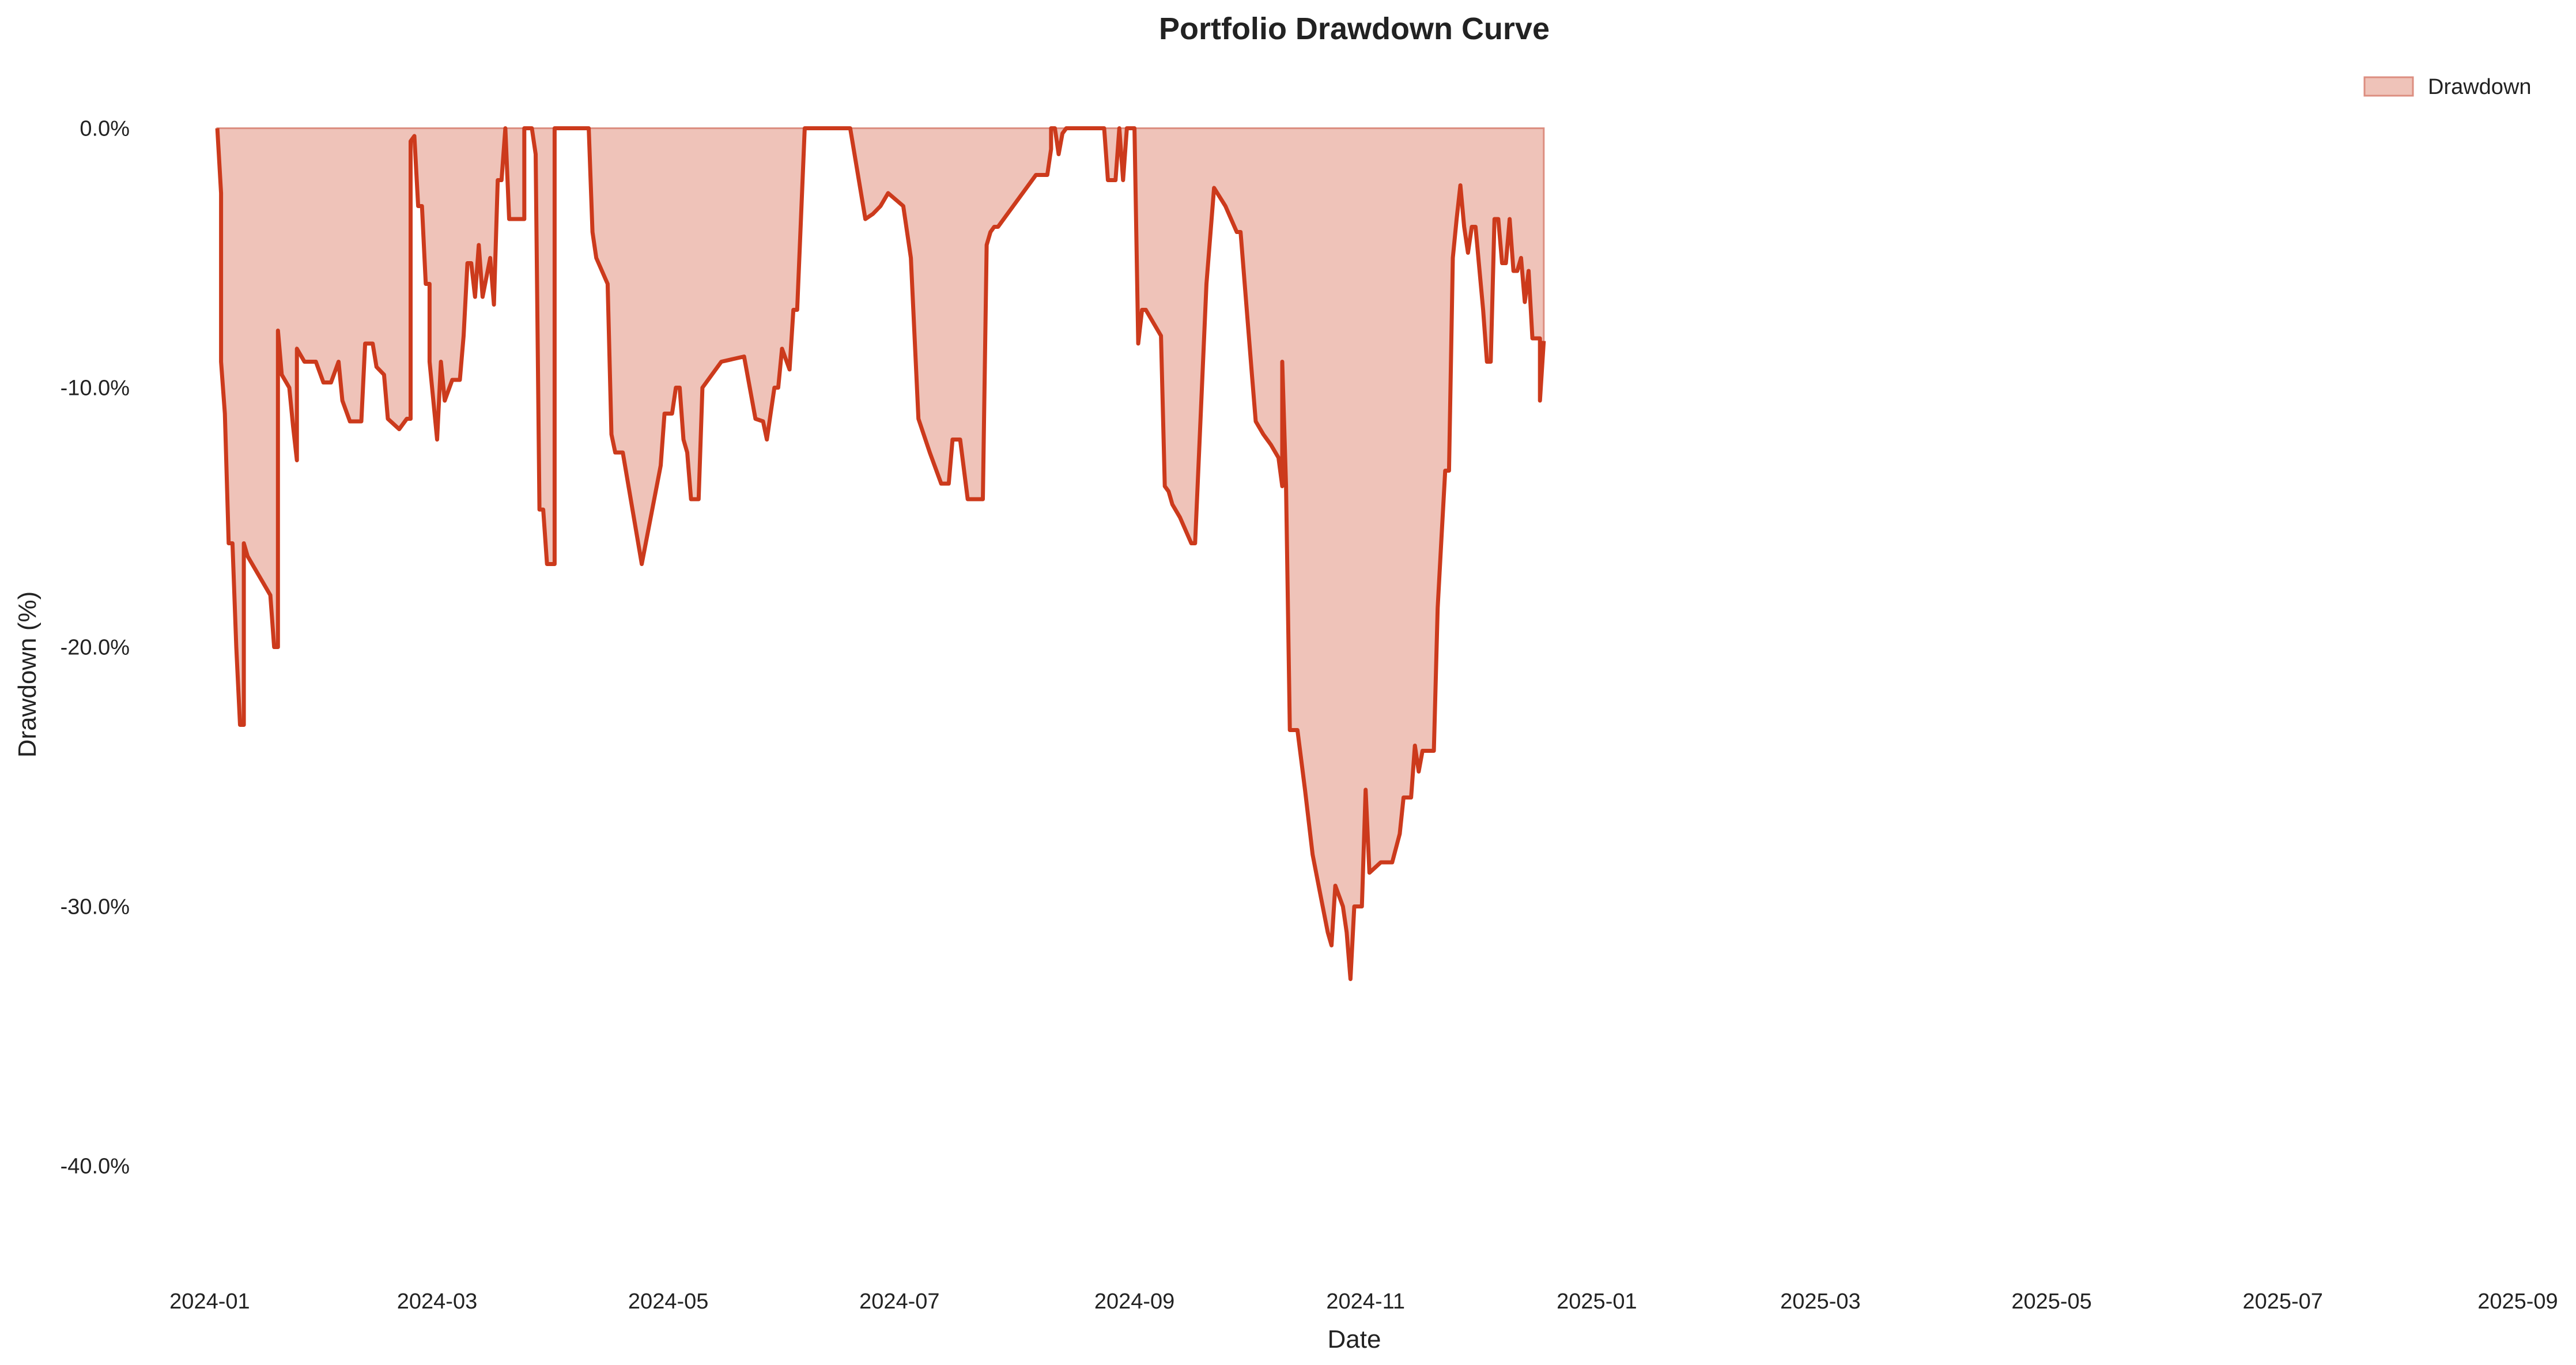  Describe the element at coordinates (95, 907) in the screenshot. I see `y-tick-label: -30.0%` at that location.